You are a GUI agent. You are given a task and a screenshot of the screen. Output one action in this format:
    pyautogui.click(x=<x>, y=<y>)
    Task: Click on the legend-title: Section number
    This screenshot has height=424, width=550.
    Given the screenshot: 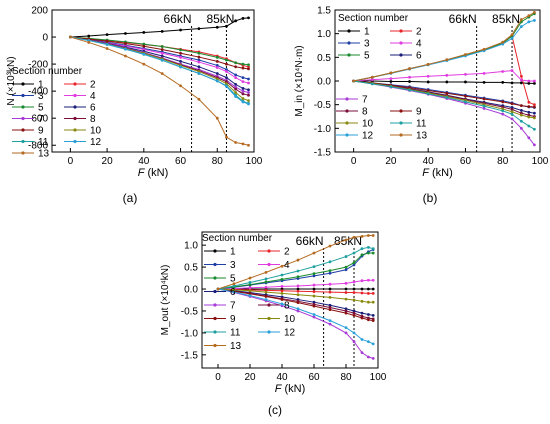 What is the action you would take?
    pyautogui.click(x=373, y=18)
    